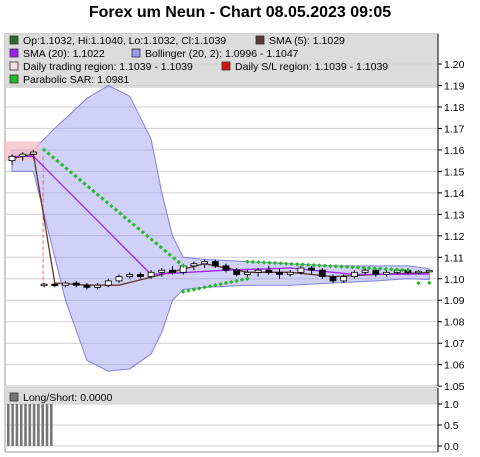 The image size is (480, 457). Describe the element at coordinates (454, 129) in the screenshot. I see `price-tick-label: 1.17` at that location.